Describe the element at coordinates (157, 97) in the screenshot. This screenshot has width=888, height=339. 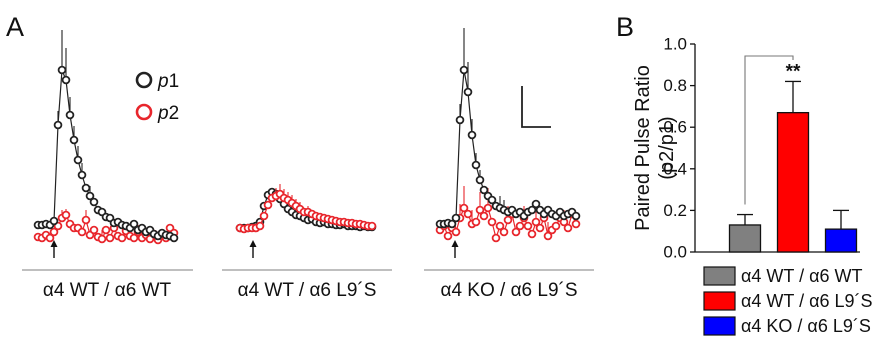
I see `panel-a-legend: p1 p2` at that location.